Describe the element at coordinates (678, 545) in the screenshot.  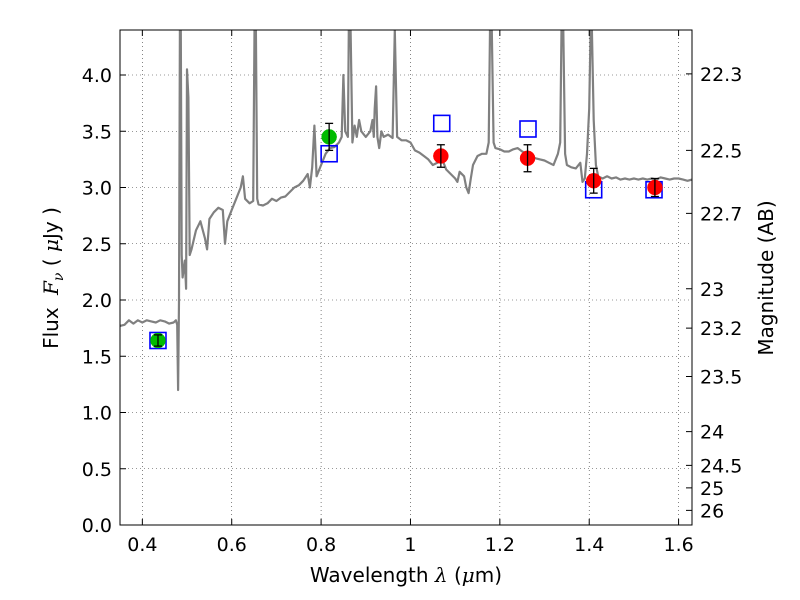
I see `x-tick-label: 1.6` at that location.